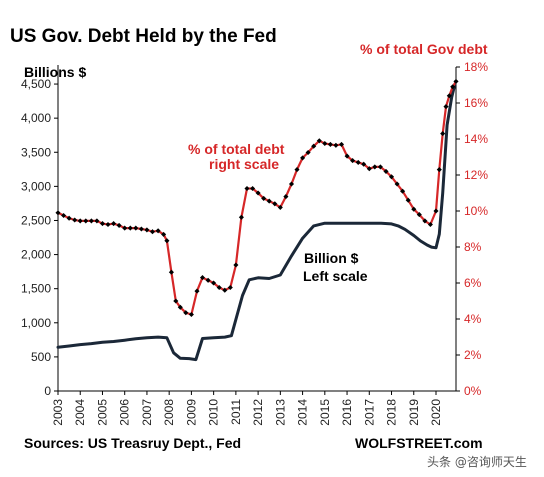 This screenshot has width=544, height=477. Describe the element at coordinates (476, 139) in the screenshot. I see `right-axis-tick-label: 14%` at that location.